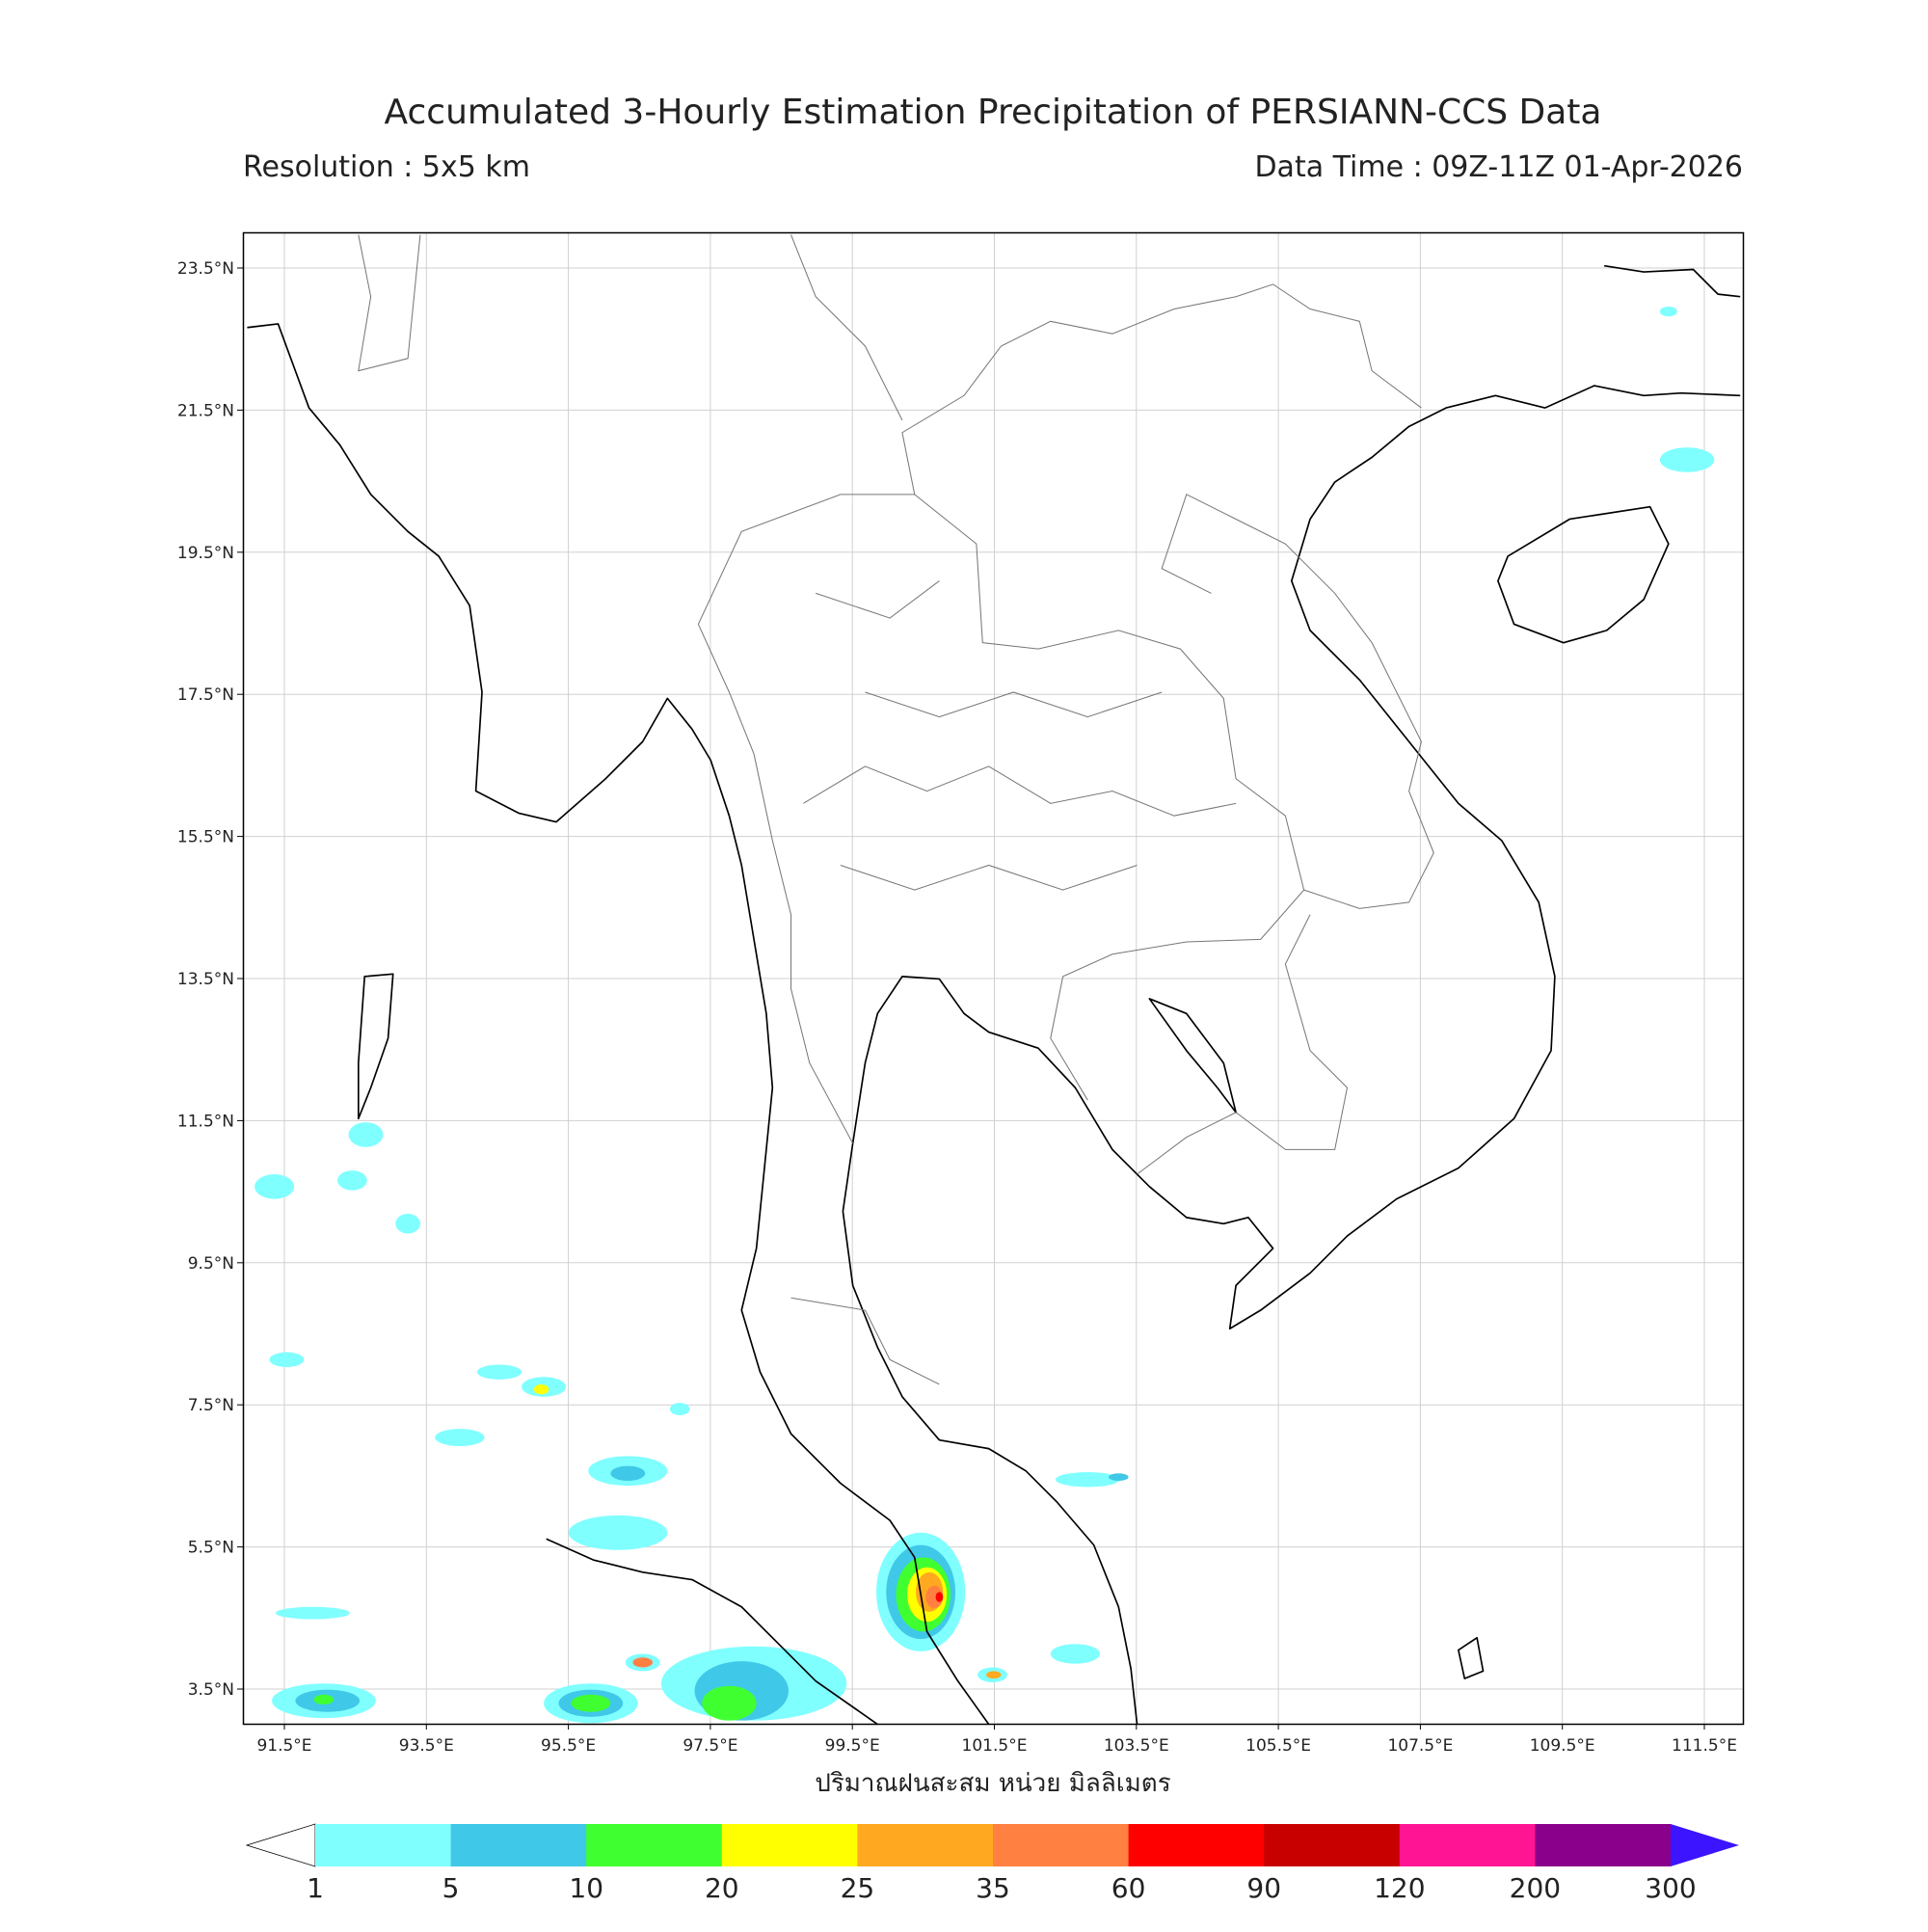 The height and width of the screenshot is (1932, 1928). Describe the element at coordinates (211, 1405) in the screenshot. I see `lat-label: 7.5°N` at that location.